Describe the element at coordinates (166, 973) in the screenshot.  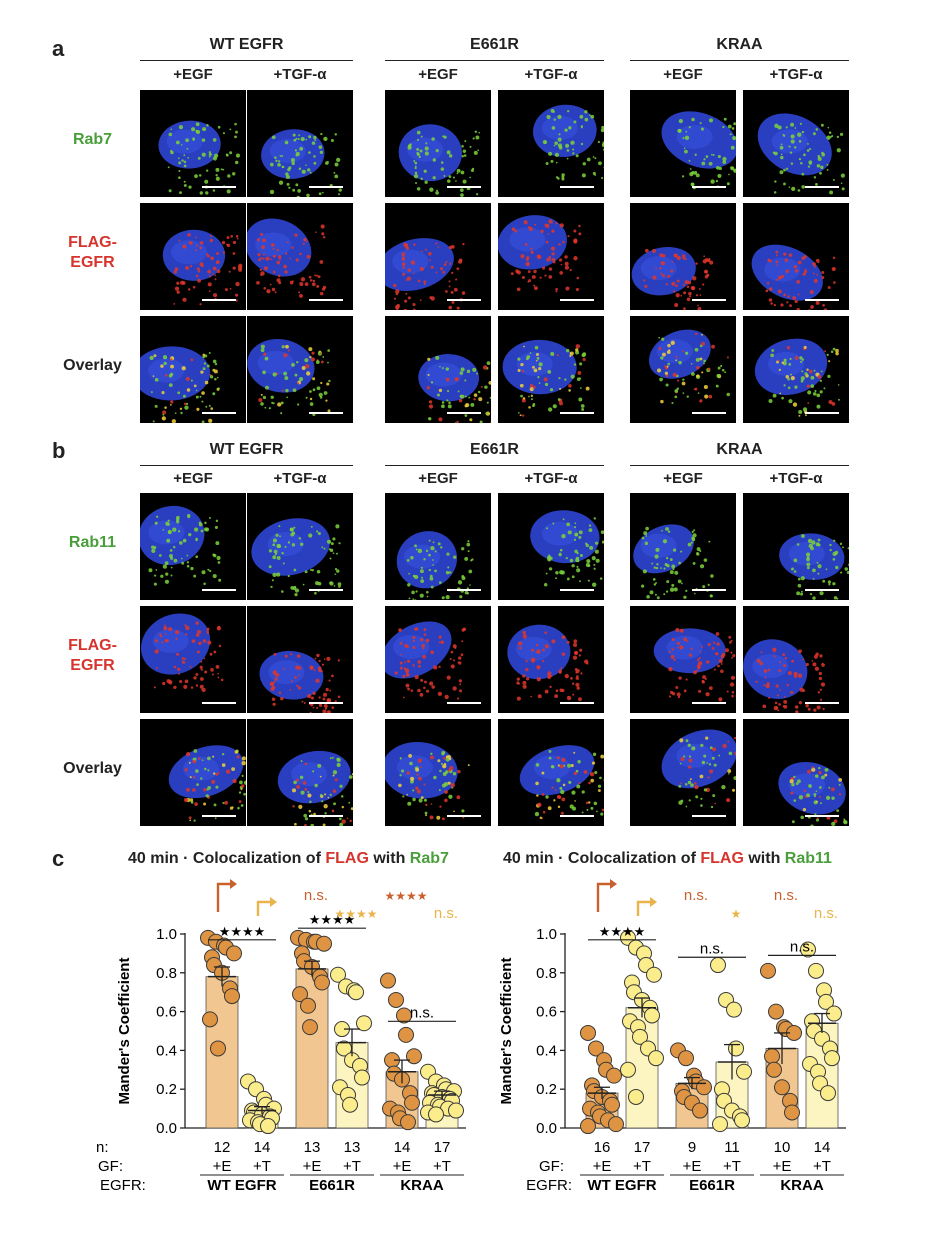
I see `y-tick-label: 0.8` at that location.